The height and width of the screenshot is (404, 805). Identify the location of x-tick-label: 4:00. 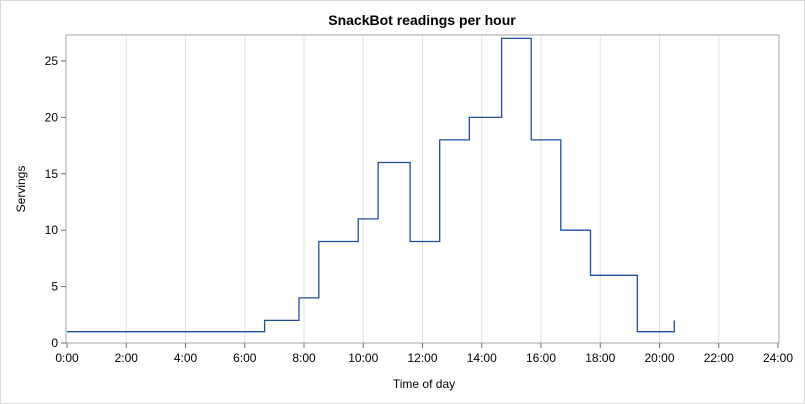
(186, 358).